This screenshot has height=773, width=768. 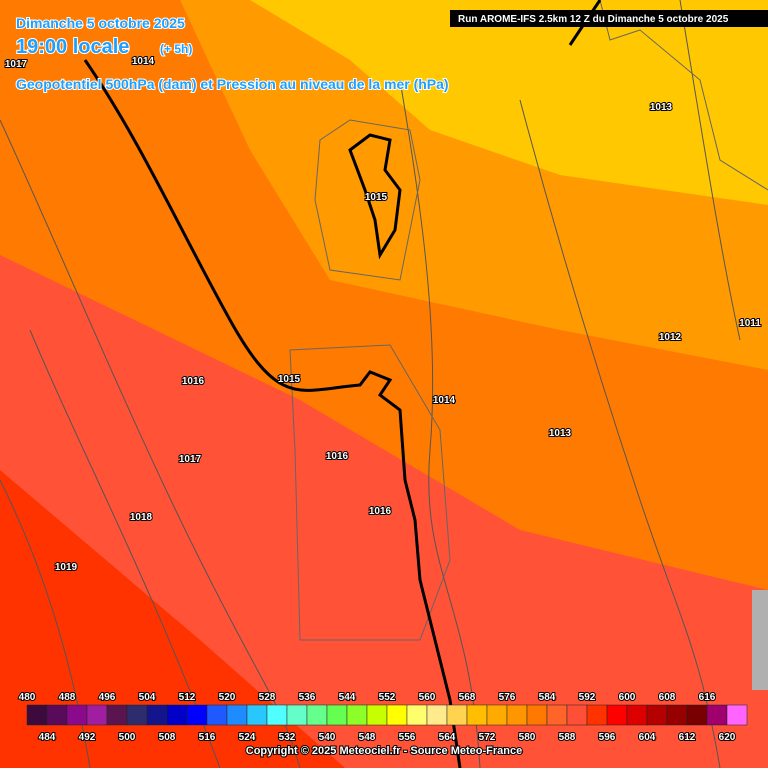 I want to click on colorbar-label: 516, so click(x=207, y=737).